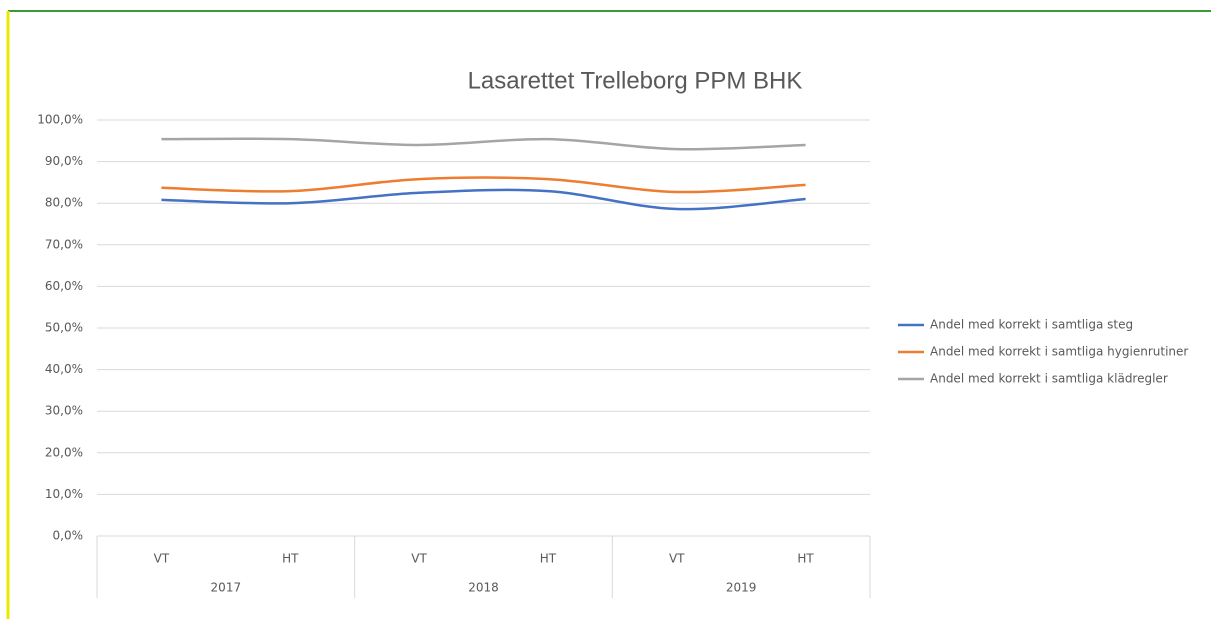 Image resolution: width=1211 pixels, height=619 pixels. I want to click on y-tick-label: 50,0%, so click(64, 328).